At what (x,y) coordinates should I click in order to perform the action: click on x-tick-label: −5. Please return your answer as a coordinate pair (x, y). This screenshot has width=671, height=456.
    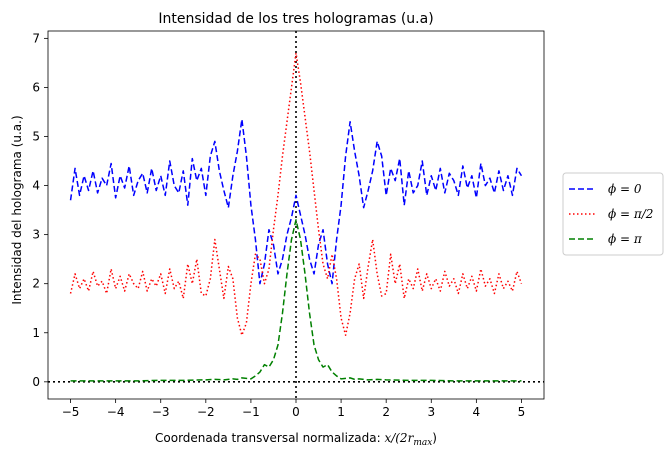
    Looking at the image, I should click on (71, 412).